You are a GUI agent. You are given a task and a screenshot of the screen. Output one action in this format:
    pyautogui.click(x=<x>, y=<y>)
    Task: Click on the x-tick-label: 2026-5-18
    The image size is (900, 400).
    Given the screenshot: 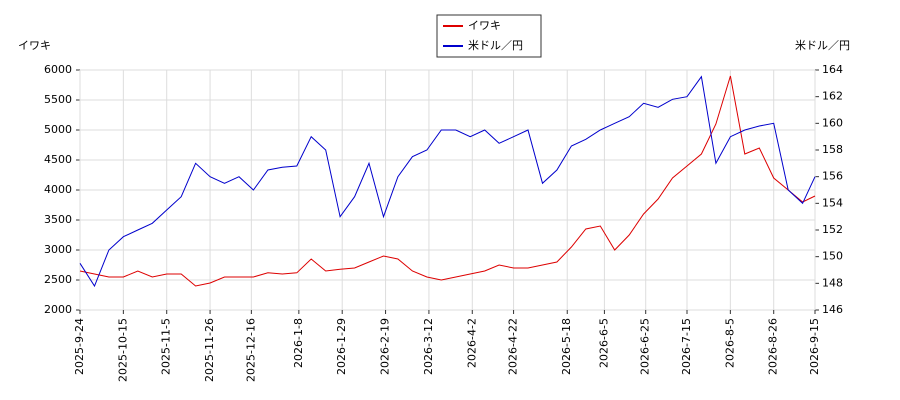 What is the action you would take?
    pyautogui.click(x=566, y=346)
    